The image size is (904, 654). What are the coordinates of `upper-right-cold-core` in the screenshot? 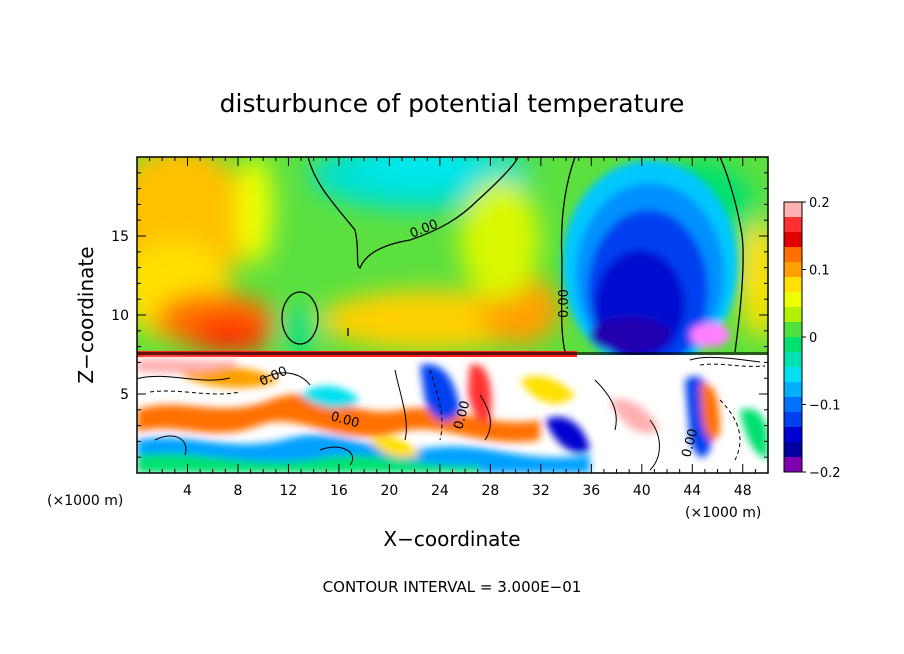 It's located at (650, 265).